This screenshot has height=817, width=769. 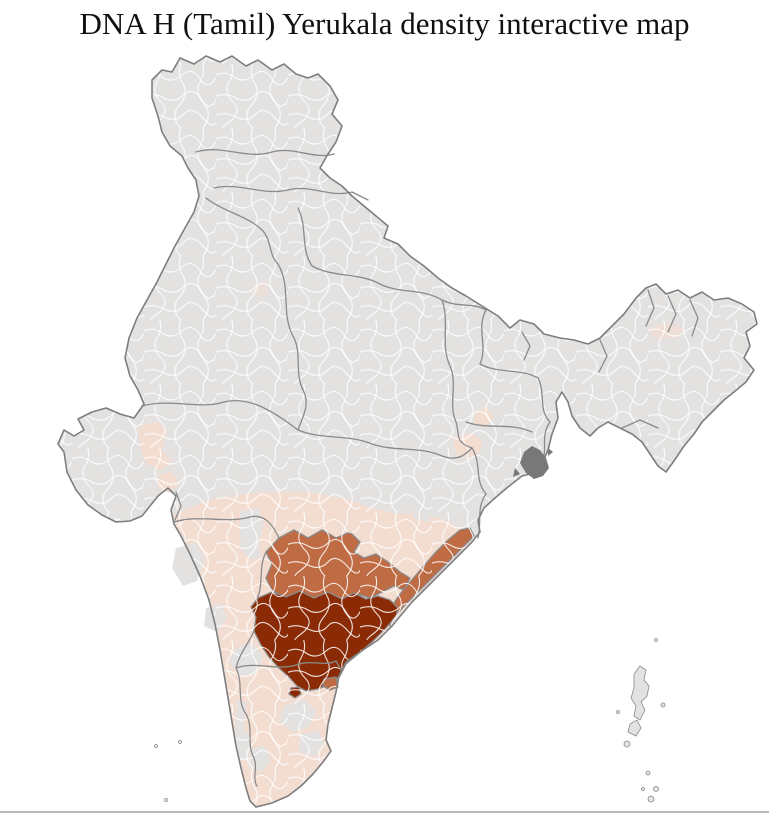 What do you see at coordinates (168, 771) in the screenshot?
I see `lakshadweep-islands` at bounding box center [168, 771].